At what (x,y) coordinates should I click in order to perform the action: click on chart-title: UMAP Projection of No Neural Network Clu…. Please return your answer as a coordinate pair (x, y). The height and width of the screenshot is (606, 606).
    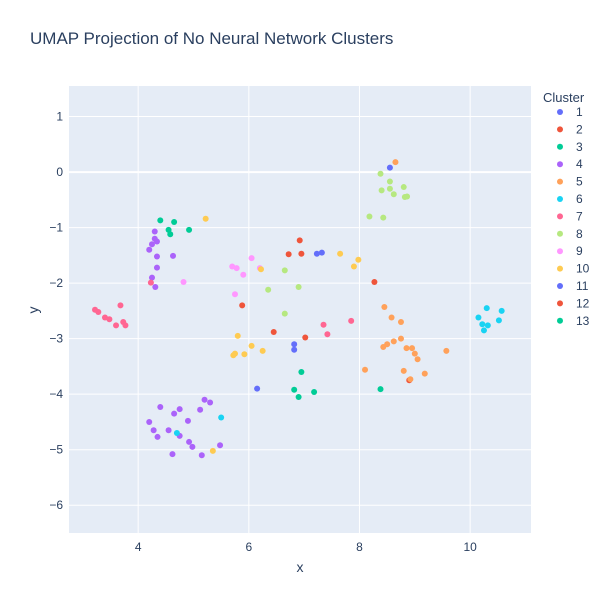
    Looking at the image, I should click on (211, 38).